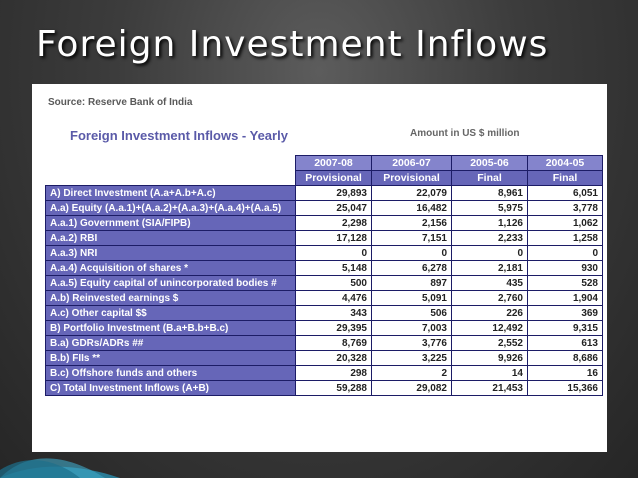  Describe the element at coordinates (565, 268) in the screenshot. I see `value-cell: 930` at that location.